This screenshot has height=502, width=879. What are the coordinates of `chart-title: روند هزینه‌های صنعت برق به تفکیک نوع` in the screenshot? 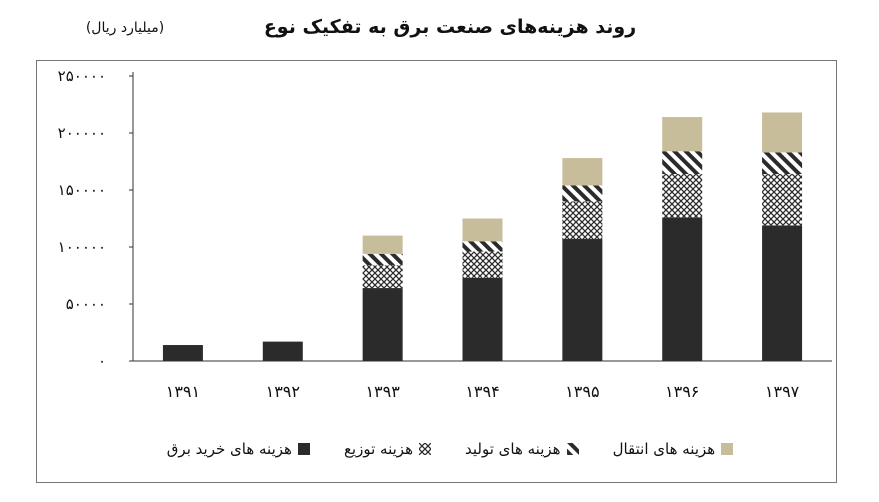 It's located at (450, 27).